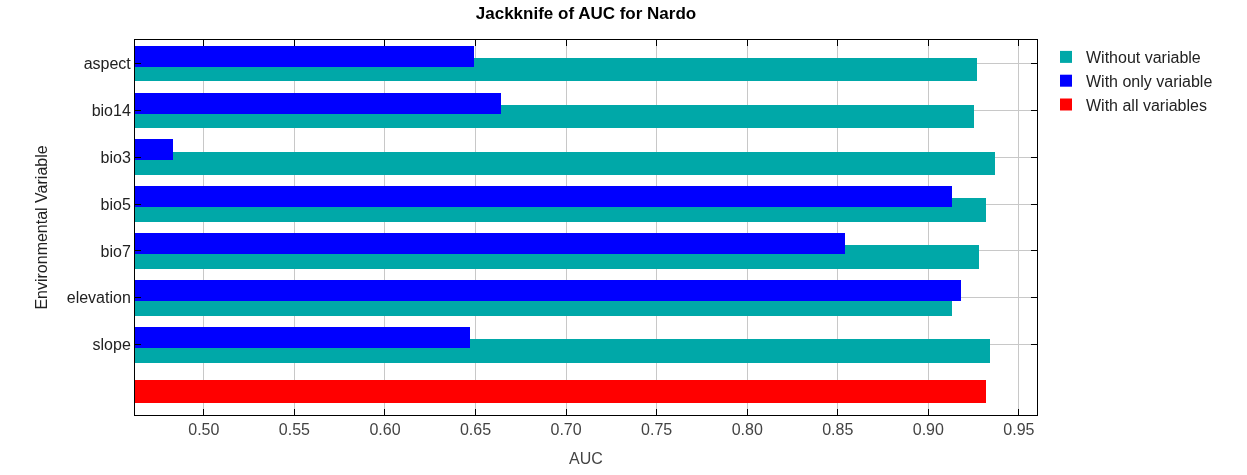 Image resolution: width=1247 pixels, height=475 pixels. What do you see at coordinates (838, 430) in the screenshot?
I see `x-tick-label: 0.85` at bounding box center [838, 430].